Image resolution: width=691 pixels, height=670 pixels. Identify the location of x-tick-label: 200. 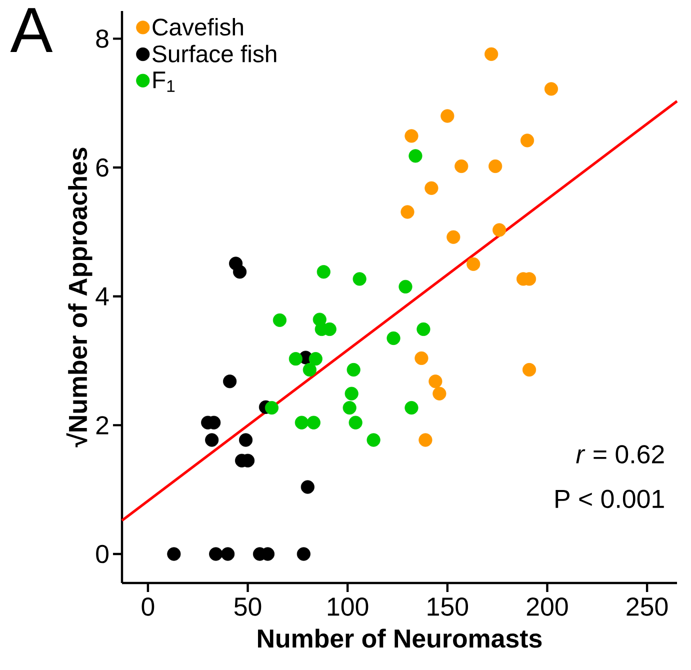
(547, 607).